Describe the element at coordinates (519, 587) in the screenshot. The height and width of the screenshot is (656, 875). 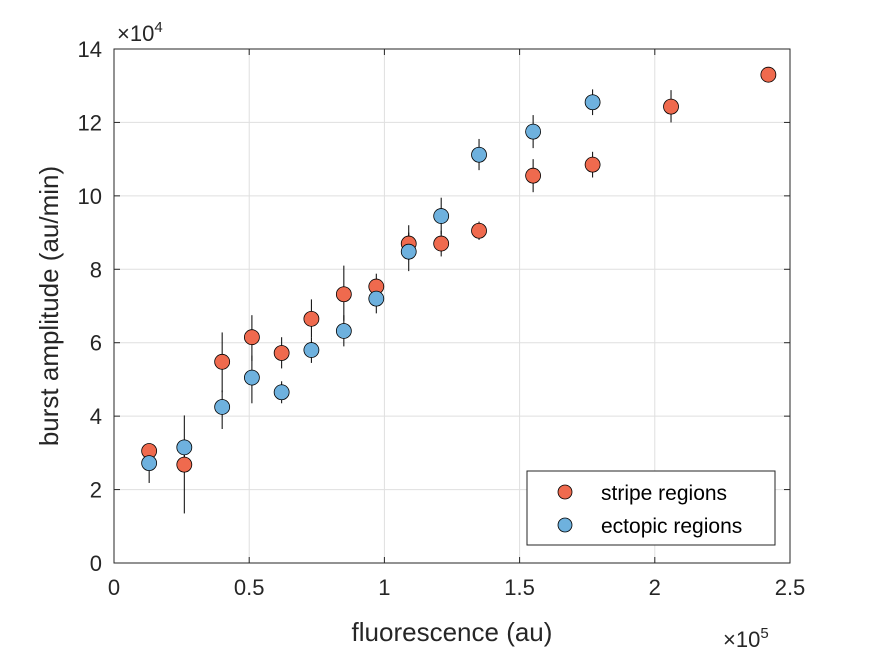
I see `x-tick-label: 1.5` at that location.